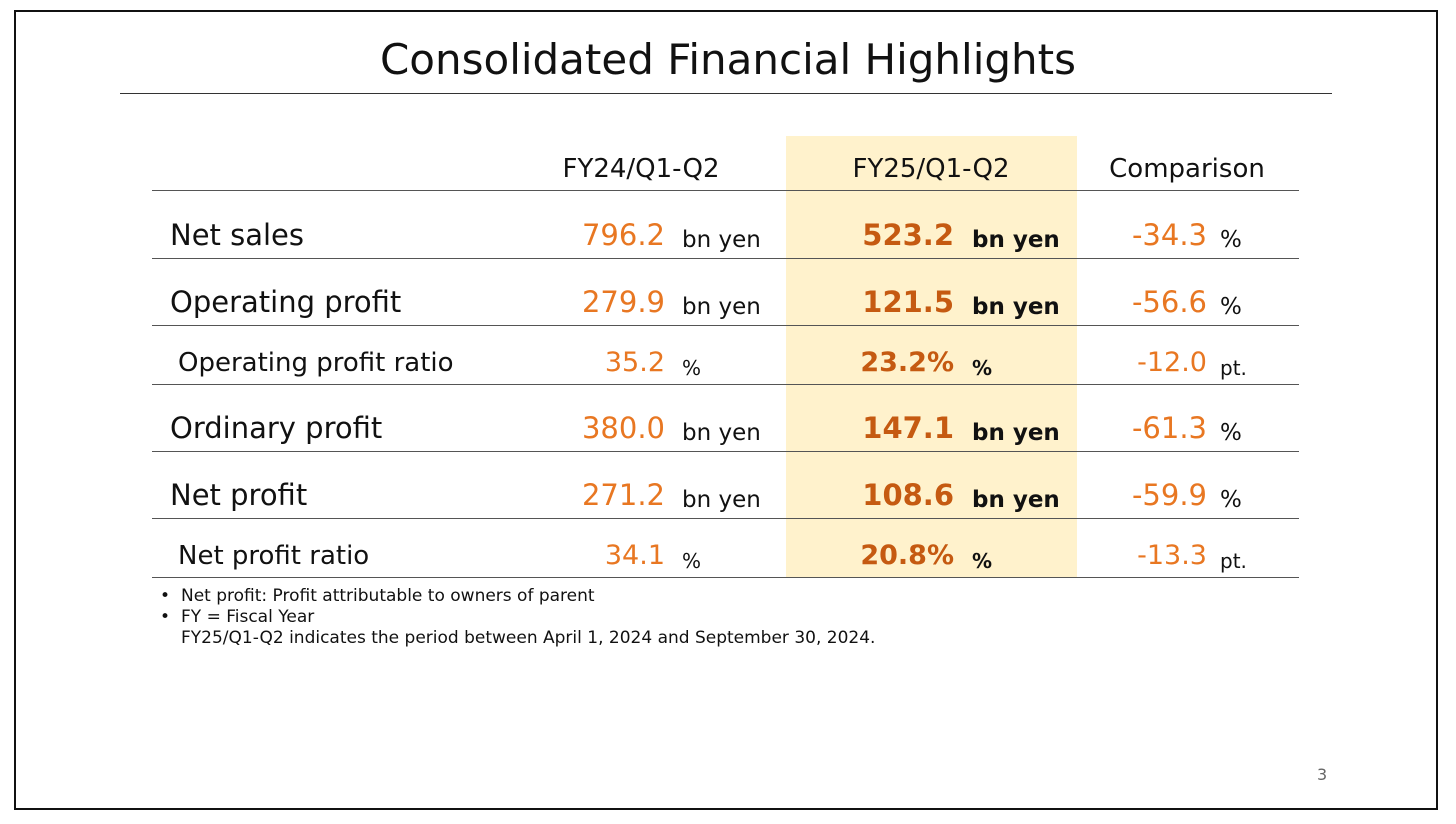 The height and width of the screenshot is (824, 1456). I want to click on curr-value: 121.5, so click(908, 302).